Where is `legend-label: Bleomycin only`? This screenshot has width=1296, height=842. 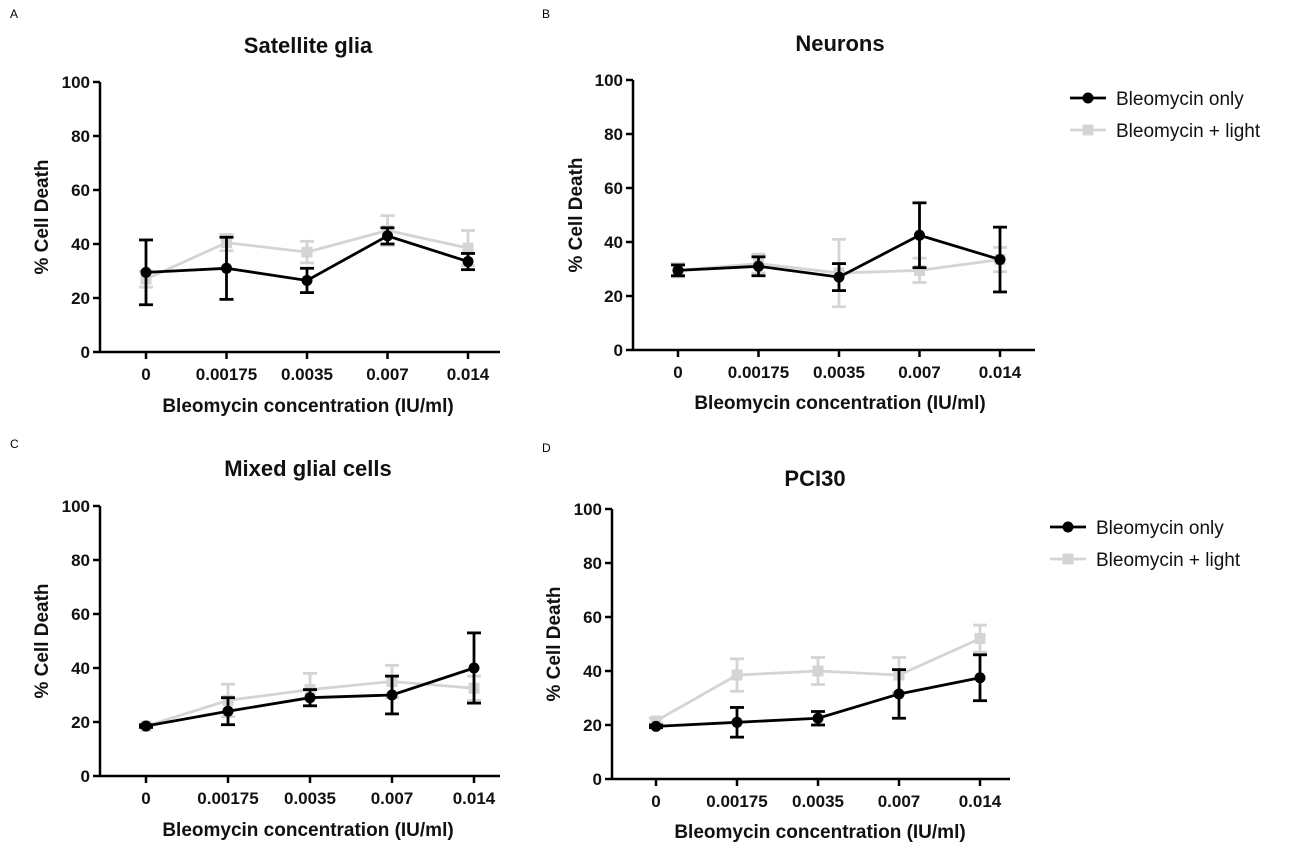
legend-label: Bleomycin only is located at coordinates (1180, 99).